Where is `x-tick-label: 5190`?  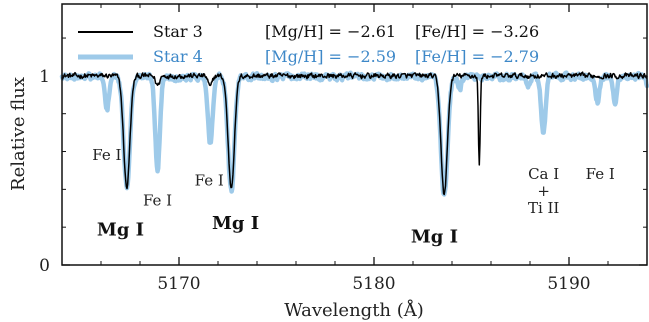 x-tick-label: 5190 is located at coordinates (568, 284).